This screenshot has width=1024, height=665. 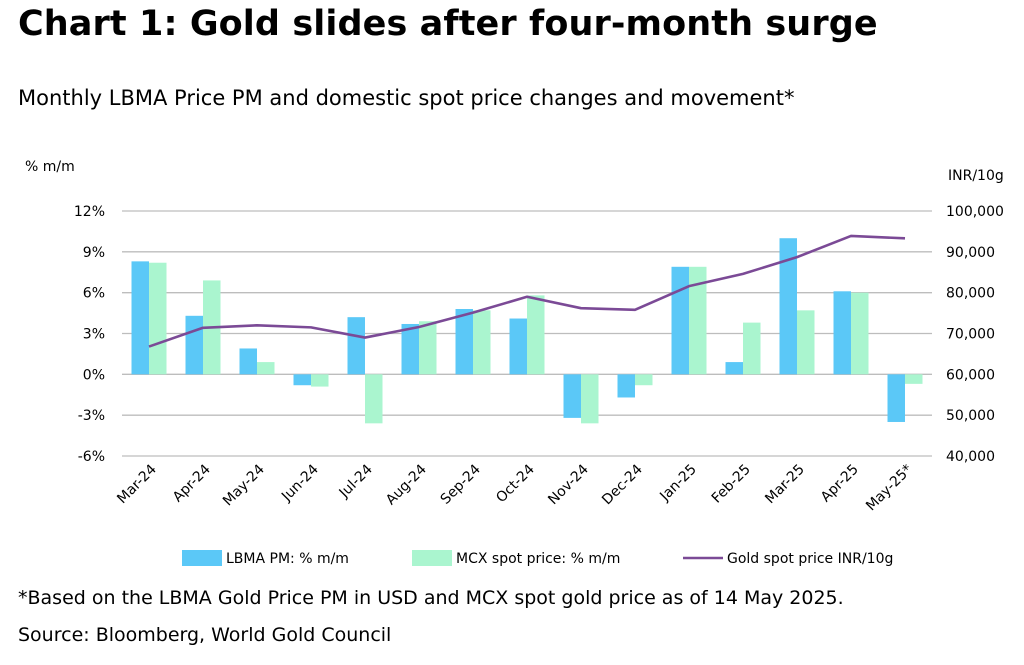 What do you see at coordinates (406, 484) in the screenshot?
I see `x-tick-label: Aug-24` at bounding box center [406, 484].